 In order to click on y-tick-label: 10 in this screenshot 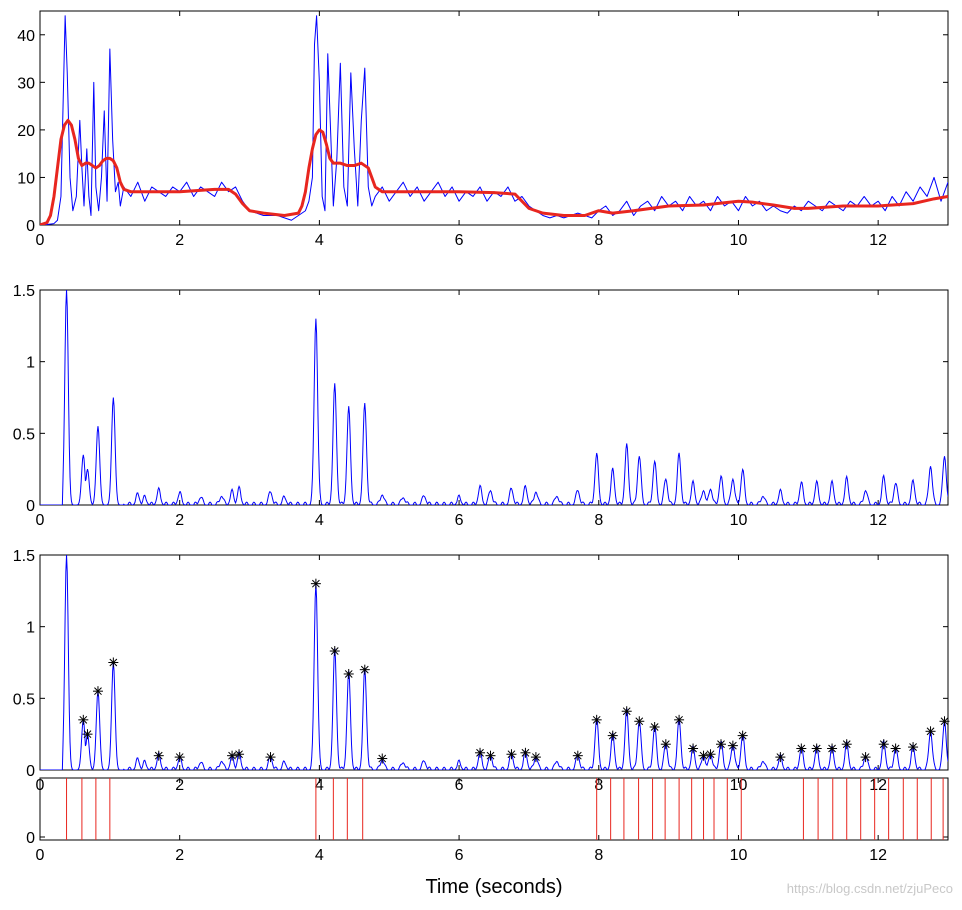, I will do `click(26, 178)`.